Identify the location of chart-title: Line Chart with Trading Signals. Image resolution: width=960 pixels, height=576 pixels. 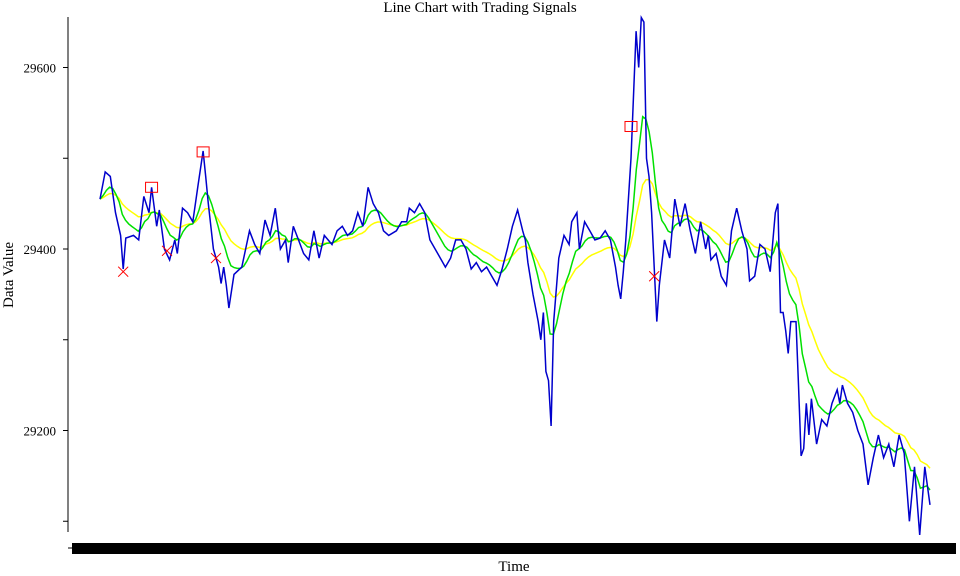
(480, 8).